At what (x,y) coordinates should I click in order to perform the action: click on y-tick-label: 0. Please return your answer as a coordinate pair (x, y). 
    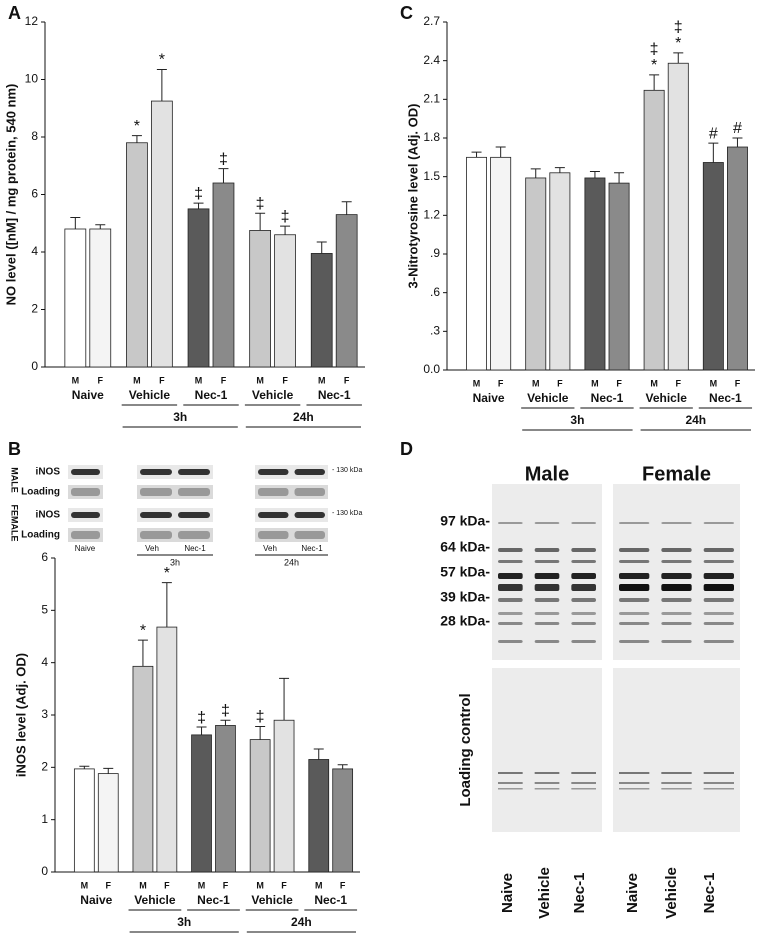
    Looking at the image, I should click on (44, 871).